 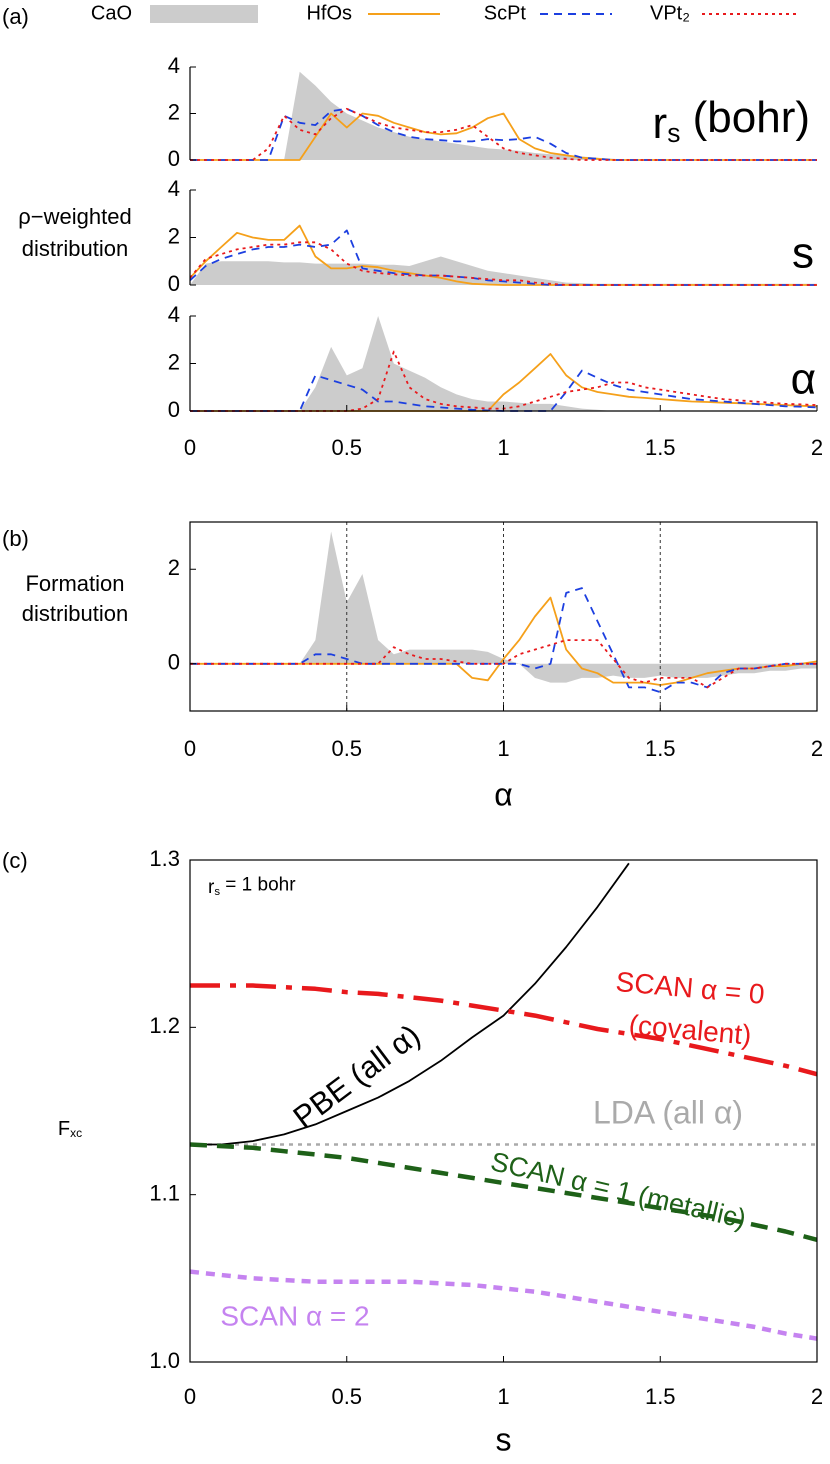 What do you see at coordinates (15, 860) in the screenshot?
I see `panel-label: (c)` at bounding box center [15, 860].